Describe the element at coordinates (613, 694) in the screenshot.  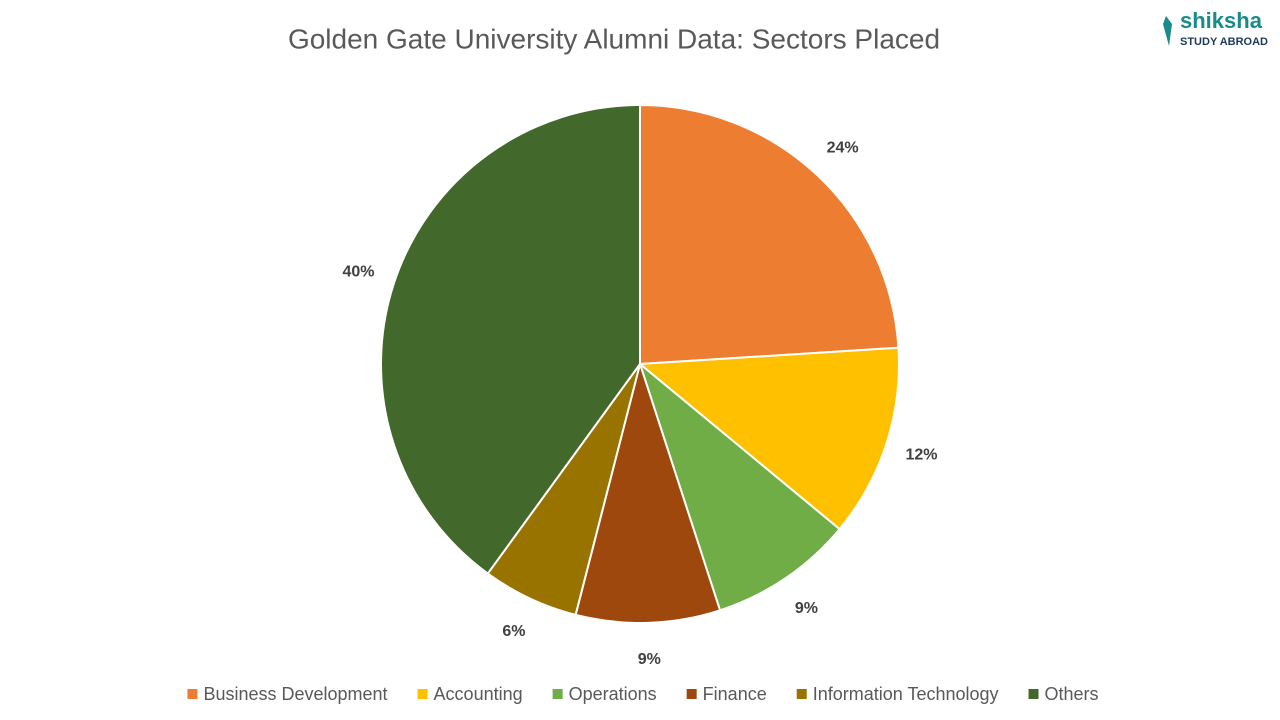
I see `legend-label: Operations` at that location.